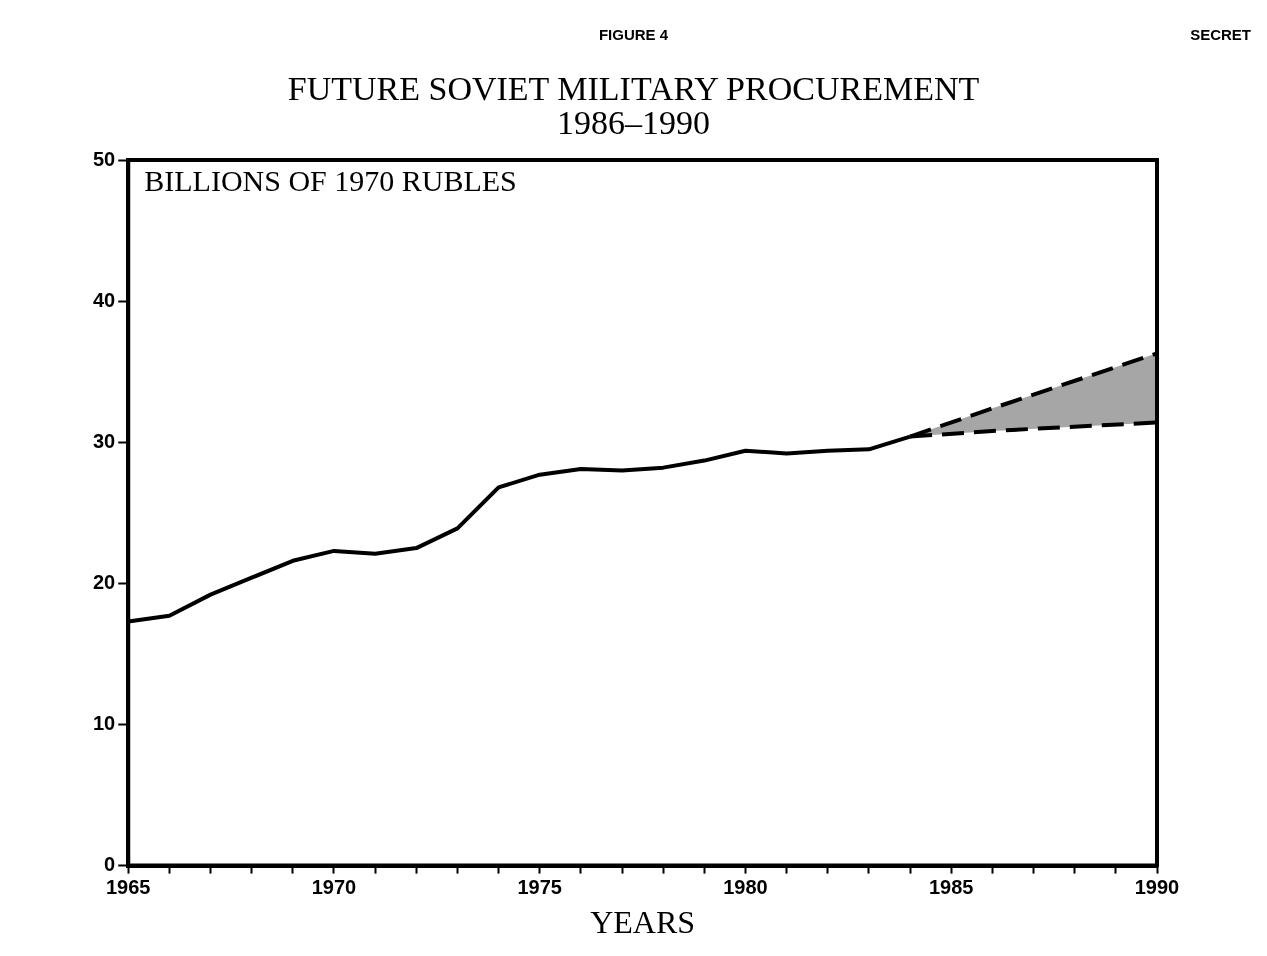  Describe the element at coordinates (104, 581) in the screenshot. I see `y-tick-label: 20` at that location.